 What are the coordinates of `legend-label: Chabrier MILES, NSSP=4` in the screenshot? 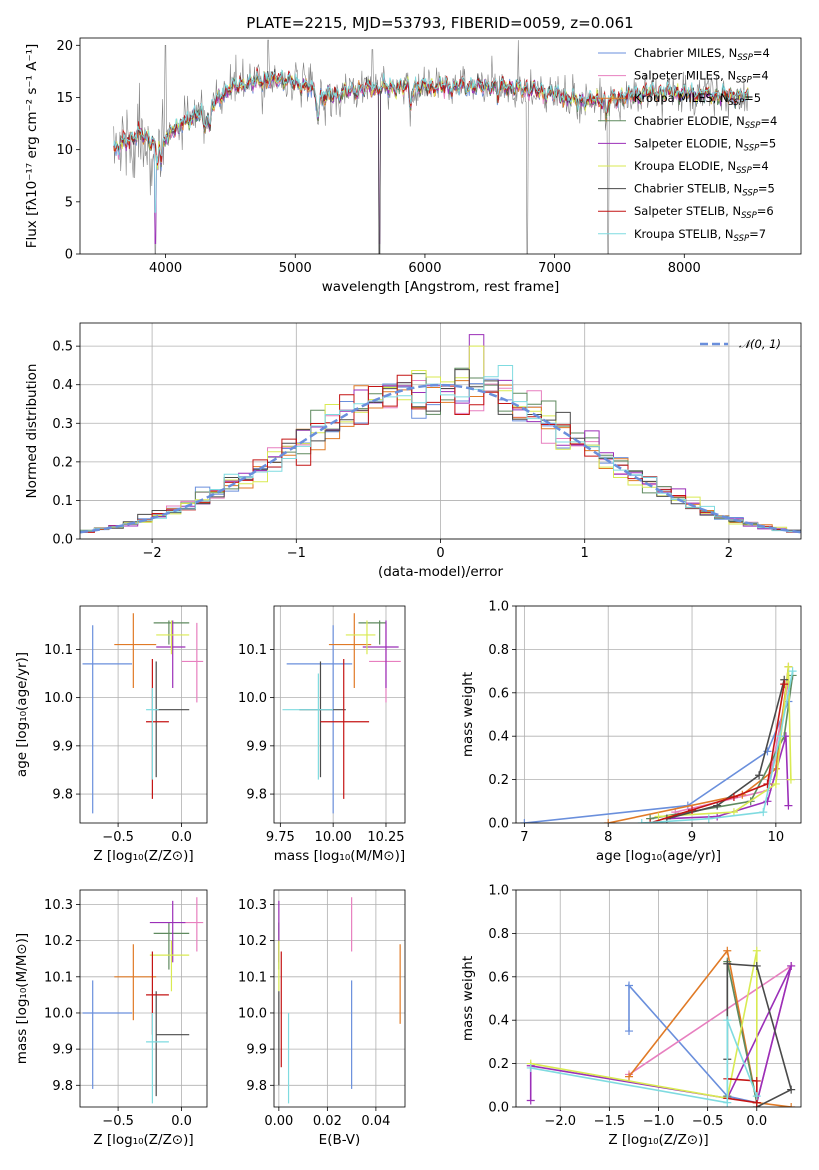 It's located at (702, 54).